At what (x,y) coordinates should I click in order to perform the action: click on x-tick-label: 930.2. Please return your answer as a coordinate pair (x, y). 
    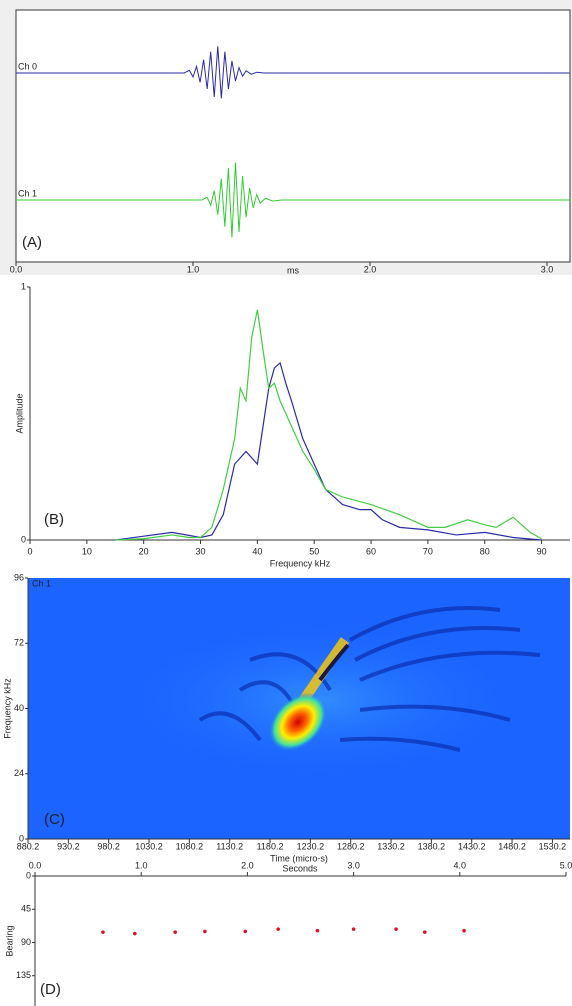
    Looking at the image, I should click on (68, 846).